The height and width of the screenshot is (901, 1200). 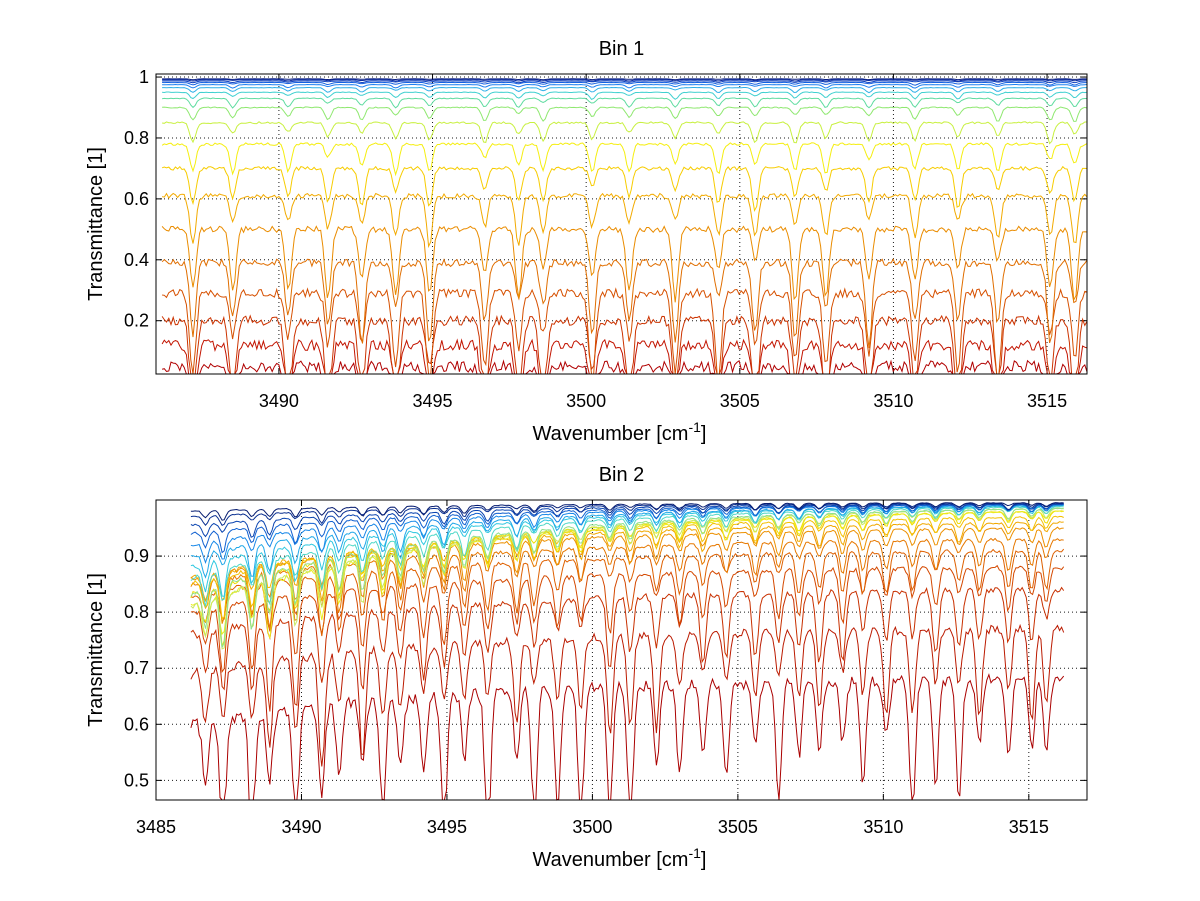 What do you see at coordinates (136, 260) in the screenshot?
I see `y-tick-label: 0.4` at bounding box center [136, 260].